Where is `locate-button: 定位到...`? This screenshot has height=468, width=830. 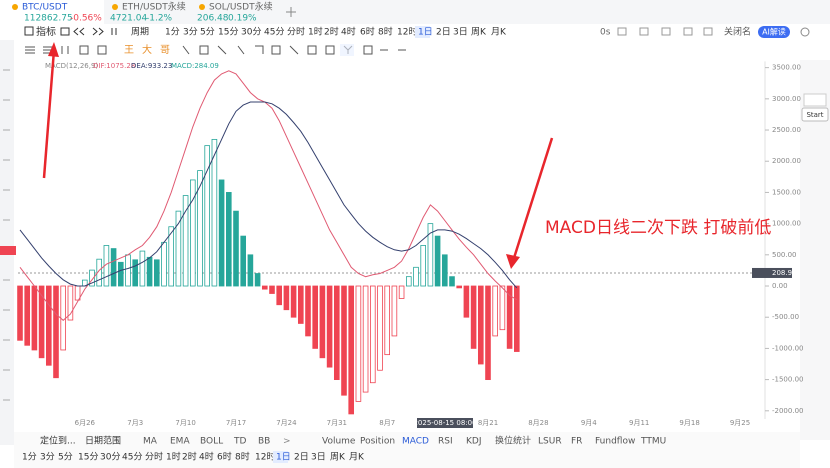
locate-button: 定位到... is located at coordinates (58, 441).